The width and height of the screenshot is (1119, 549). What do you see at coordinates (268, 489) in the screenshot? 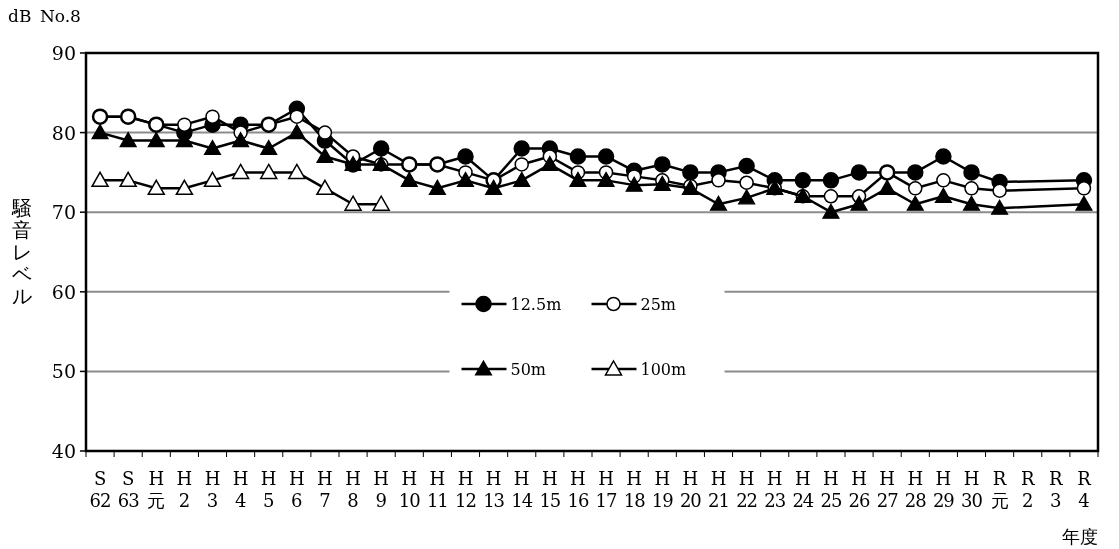
I see `x-tick-label: H5` at bounding box center [268, 489].